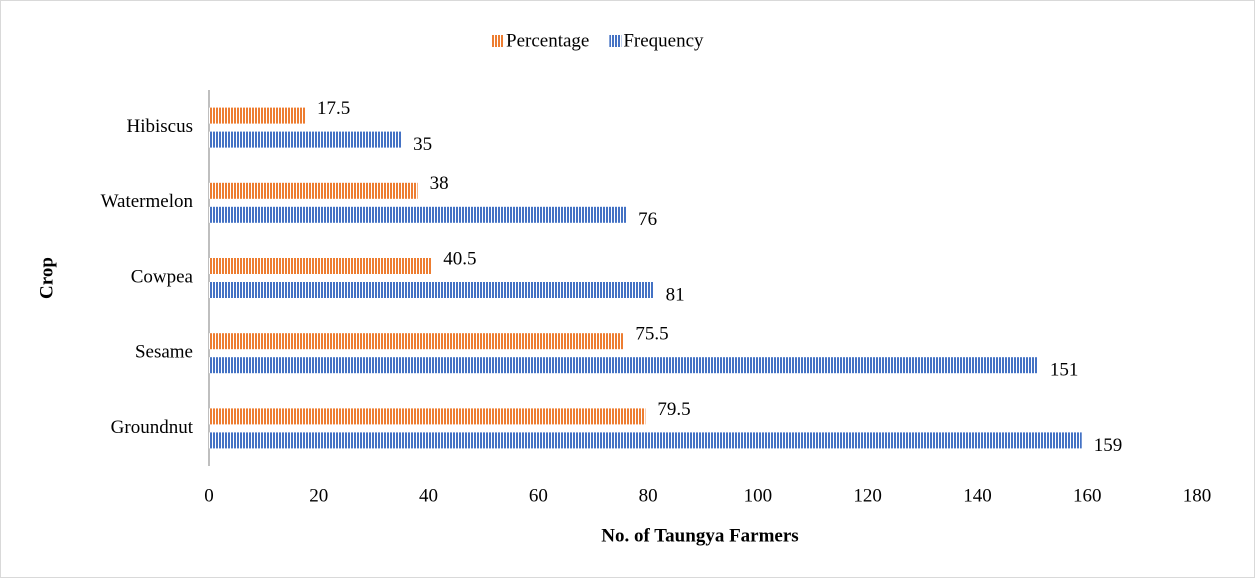 This screenshot has height=578, width=1255. Describe the element at coordinates (648, 495) in the screenshot. I see `x-tick-label: 80` at that location.